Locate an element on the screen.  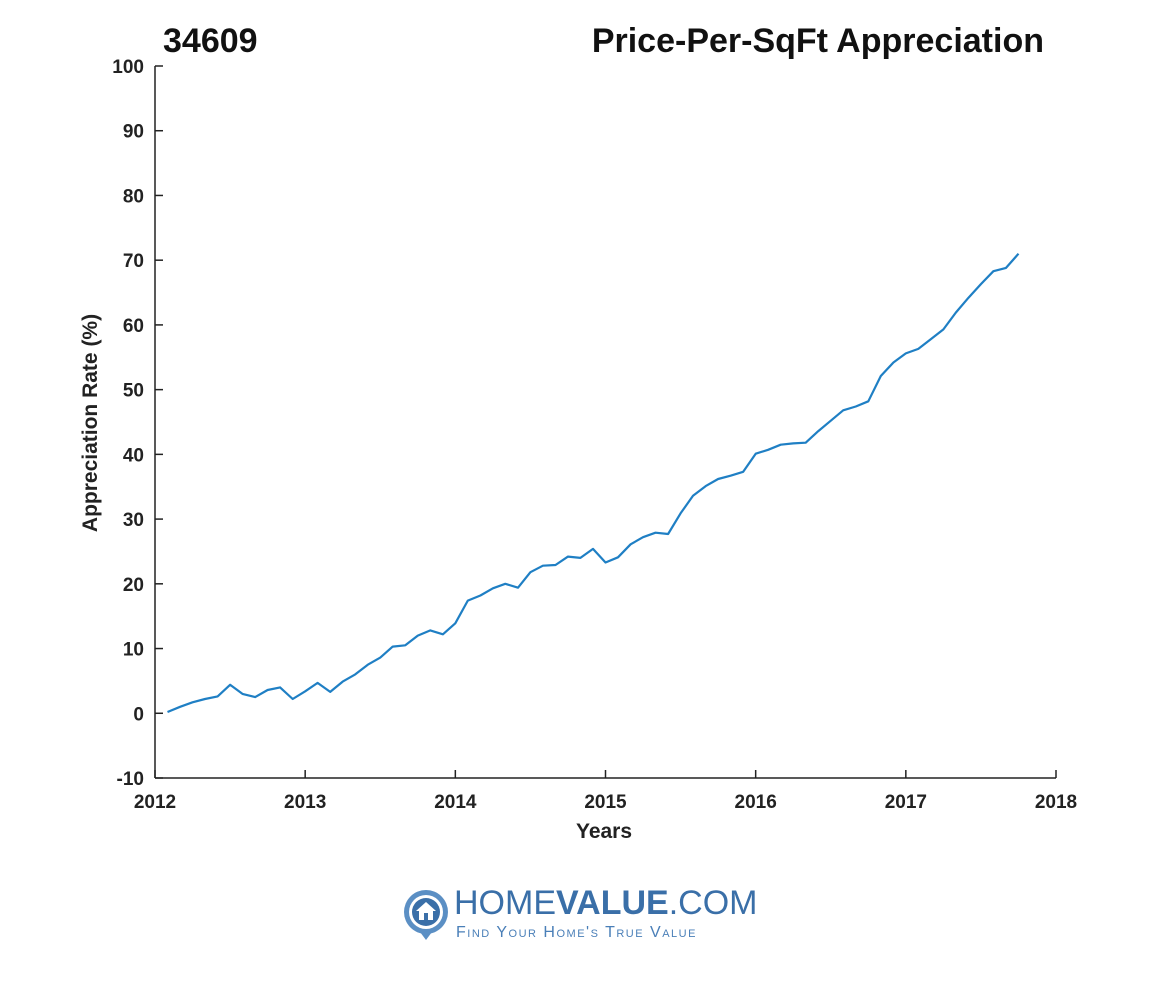
x-tick-label: 2012 is located at coordinates (155, 802).